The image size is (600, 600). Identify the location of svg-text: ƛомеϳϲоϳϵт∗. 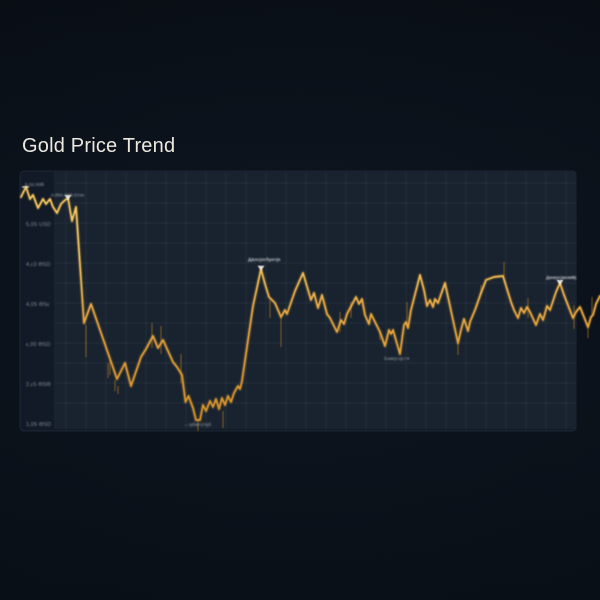
(397, 358).